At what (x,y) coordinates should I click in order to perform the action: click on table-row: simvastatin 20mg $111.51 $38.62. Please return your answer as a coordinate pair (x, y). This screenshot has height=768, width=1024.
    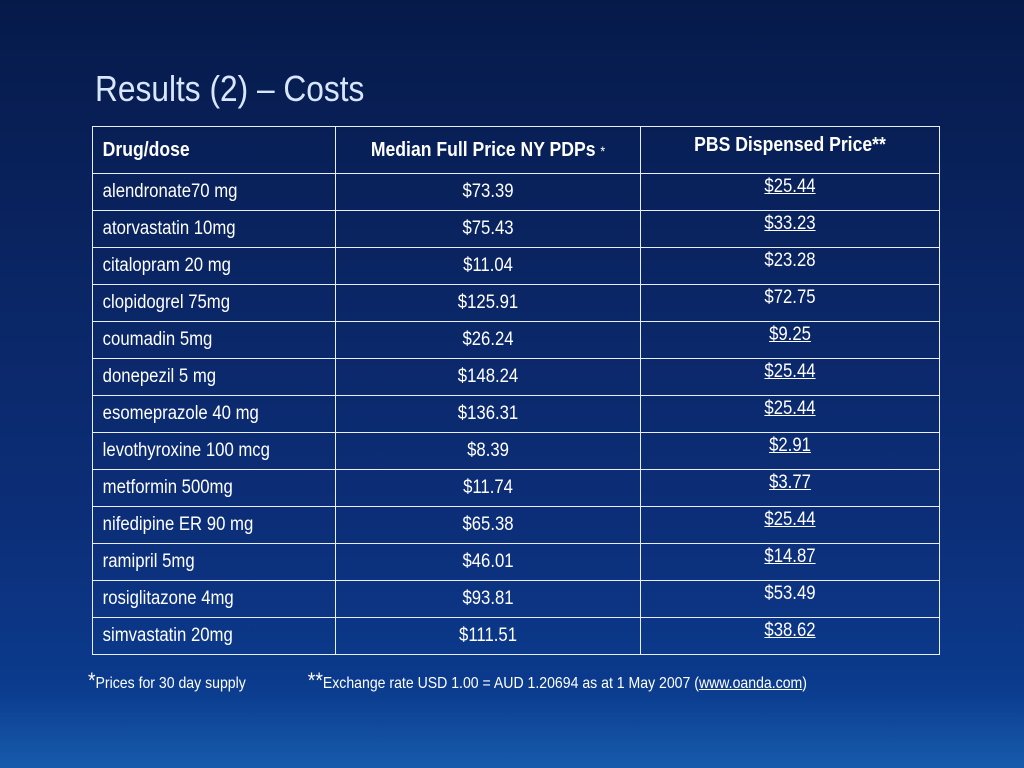
    Looking at the image, I should click on (516, 636).